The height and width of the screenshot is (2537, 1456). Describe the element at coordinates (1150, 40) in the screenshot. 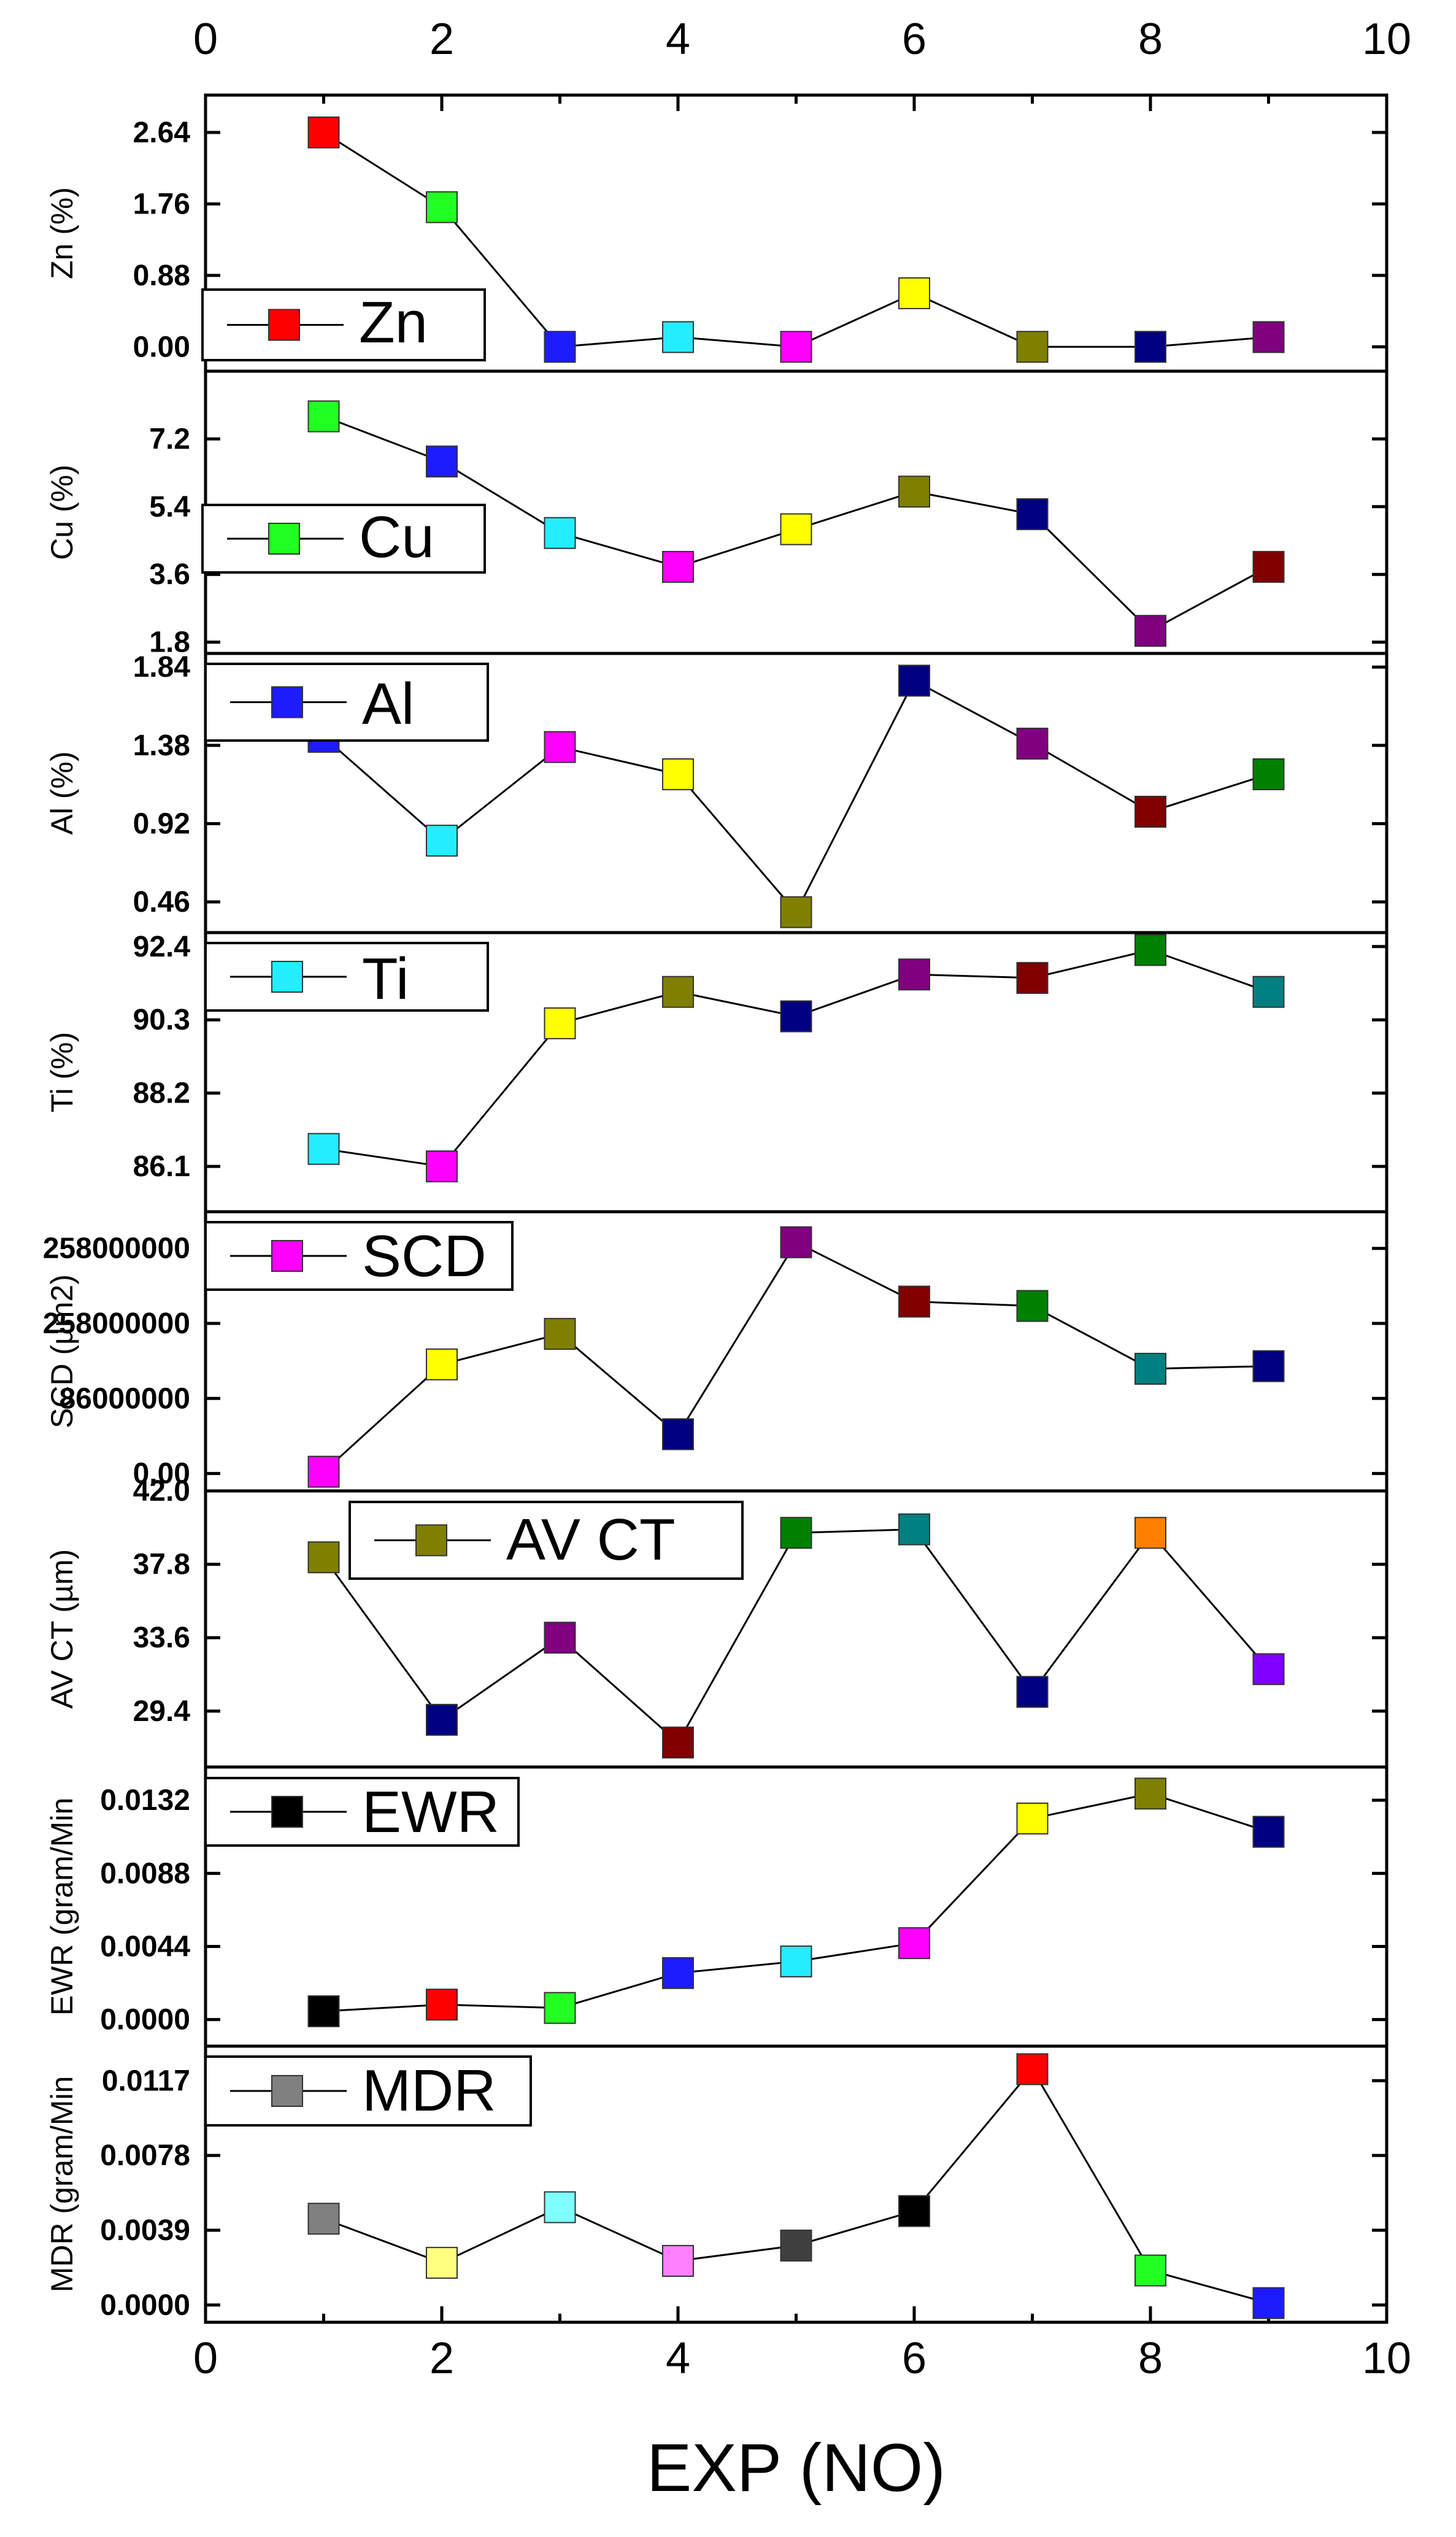

I see `top-x-tick-label: 8` at that location.